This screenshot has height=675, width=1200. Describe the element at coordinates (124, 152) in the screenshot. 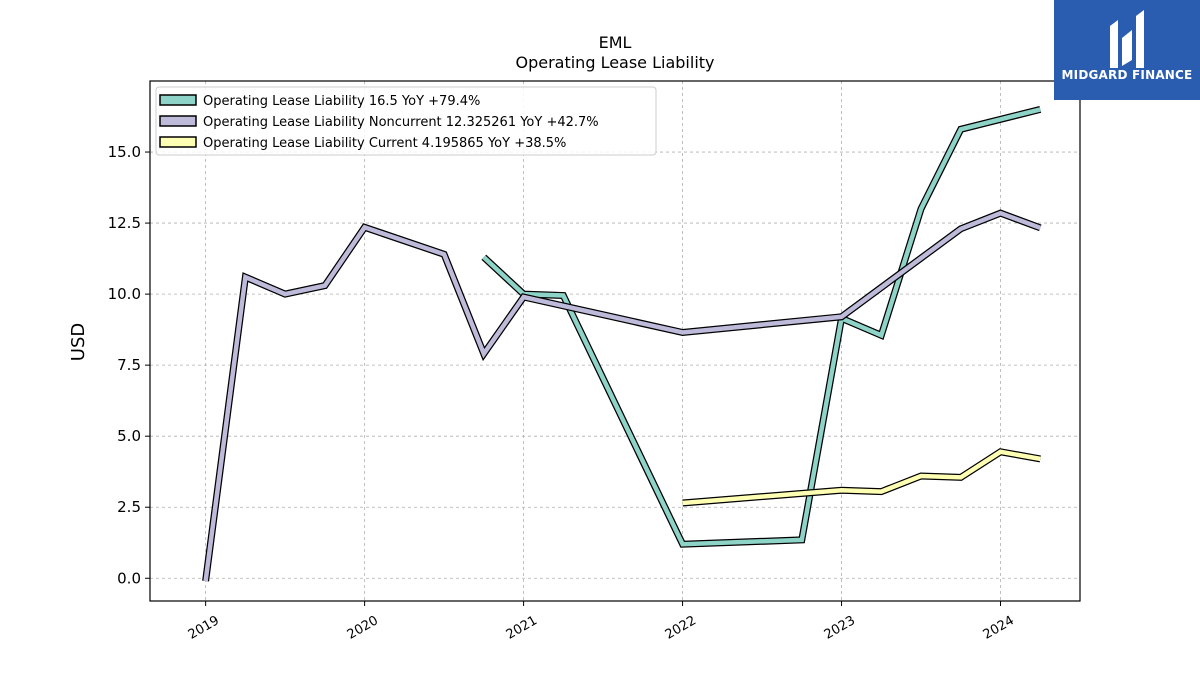

I see `y-tick-label: 15.0` at that location.